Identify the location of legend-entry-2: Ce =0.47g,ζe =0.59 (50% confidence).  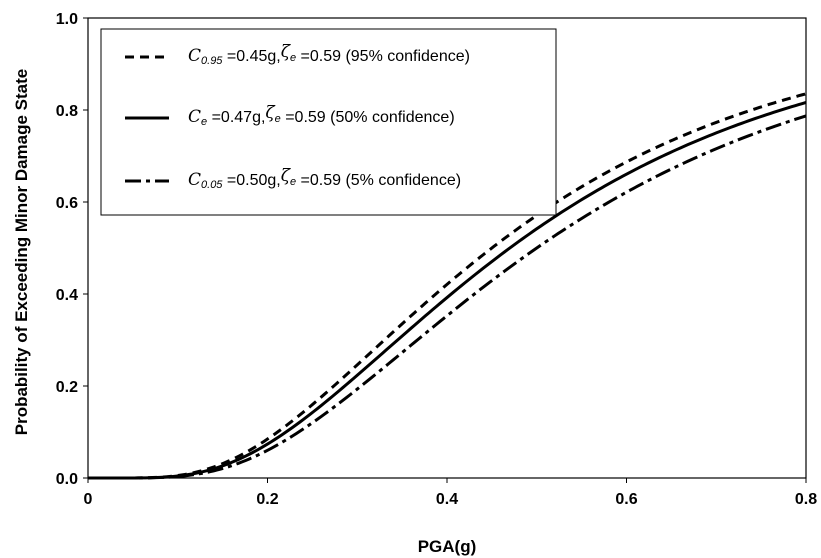
(290, 115).